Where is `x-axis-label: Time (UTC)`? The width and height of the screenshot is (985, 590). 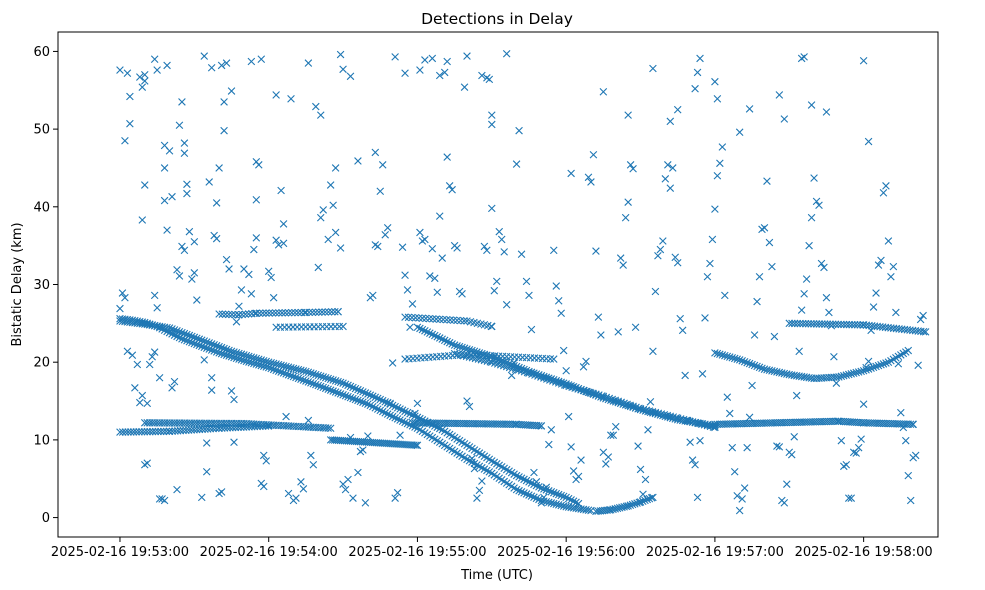 x-axis-label: Time (UTC) is located at coordinates (496, 575).